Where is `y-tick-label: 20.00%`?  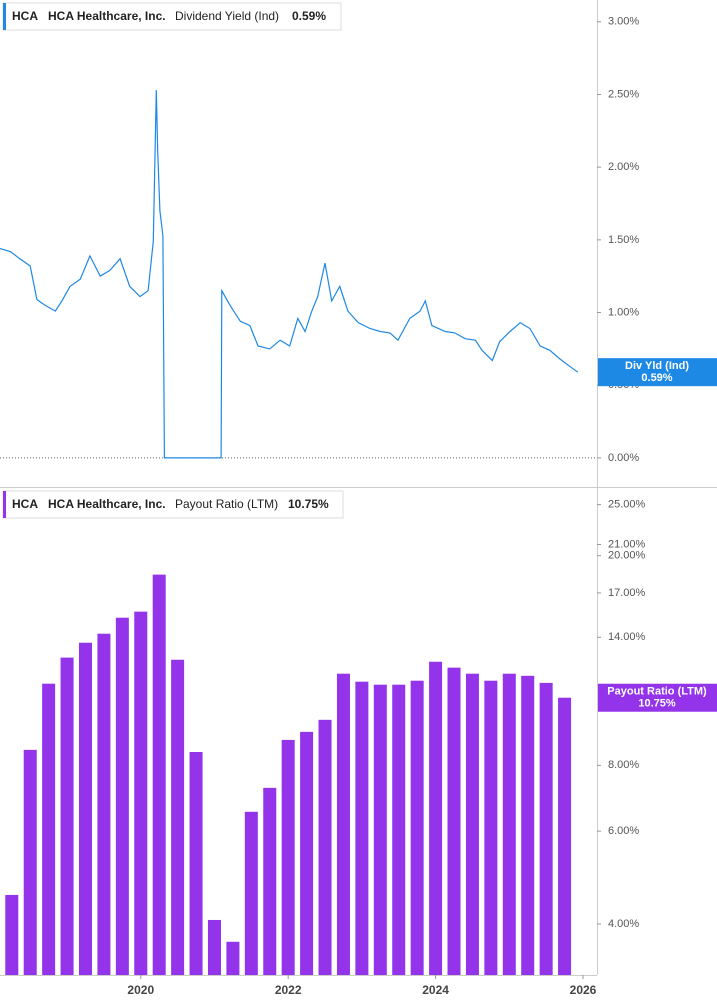
y-tick-label: 20.00% is located at coordinates (627, 556).